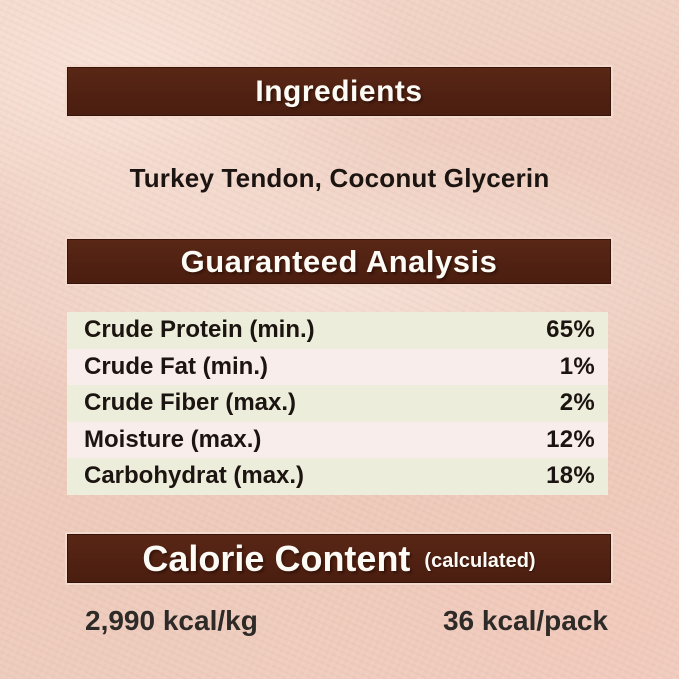 The width and height of the screenshot is (679, 679). Describe the element at coordinates (570, 439) in the screenshot. I see `row-value: 12%` at that location.